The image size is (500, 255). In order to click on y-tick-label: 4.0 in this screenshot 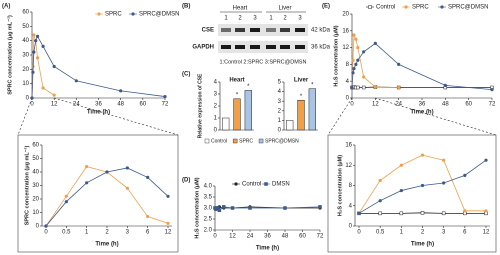, I will do `click(208, 187)`.